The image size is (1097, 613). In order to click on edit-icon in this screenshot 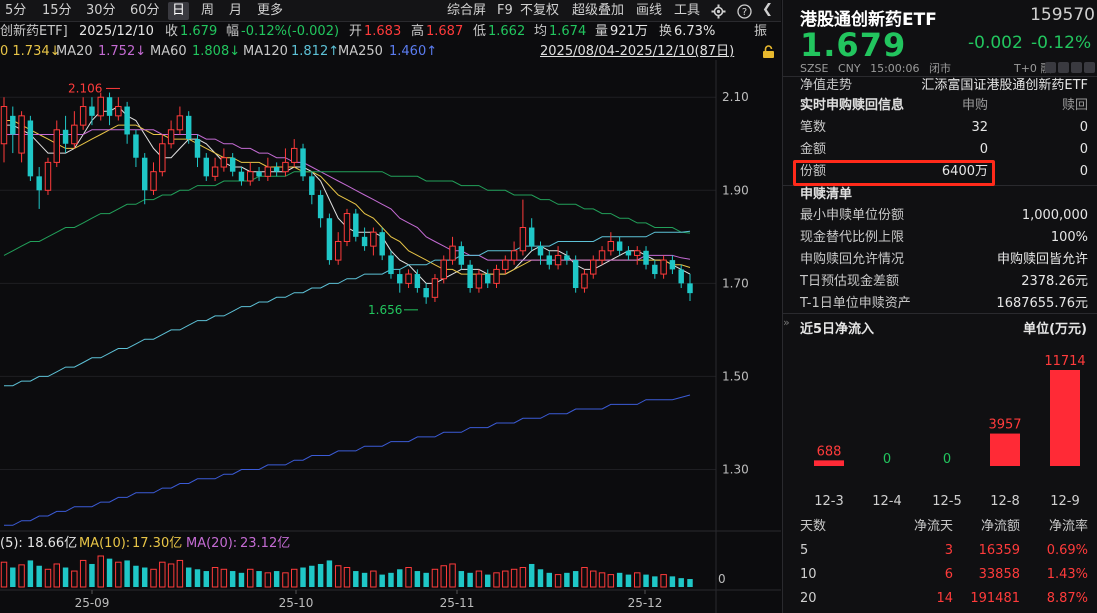, I will do `click(1076, 67)`.